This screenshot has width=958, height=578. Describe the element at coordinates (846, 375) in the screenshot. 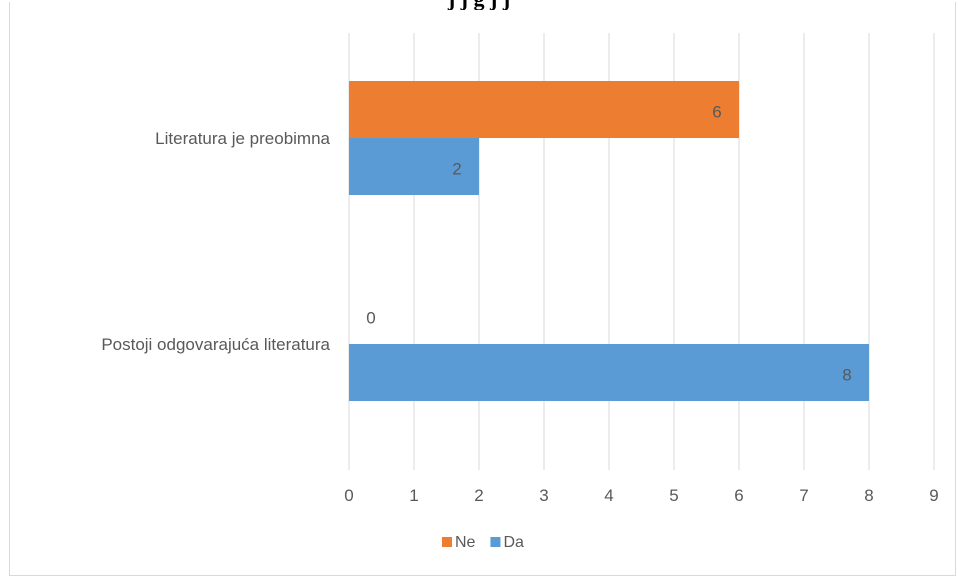

I see `data-label: 8` at that location.